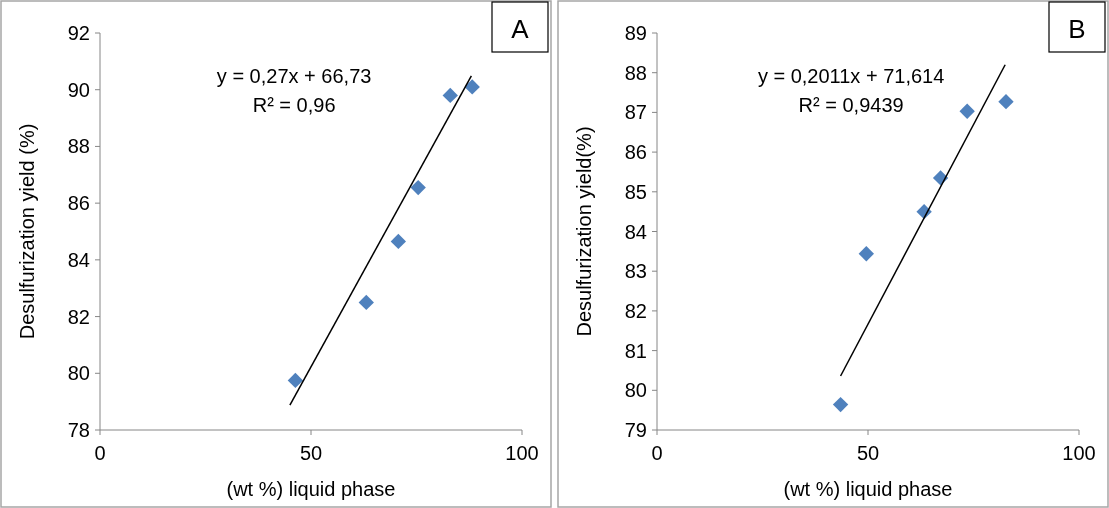 The width and height of the screenshot is (1109, 508). I want to click on y-axis-title: Desulfurization yield(%), so click(584, 231).